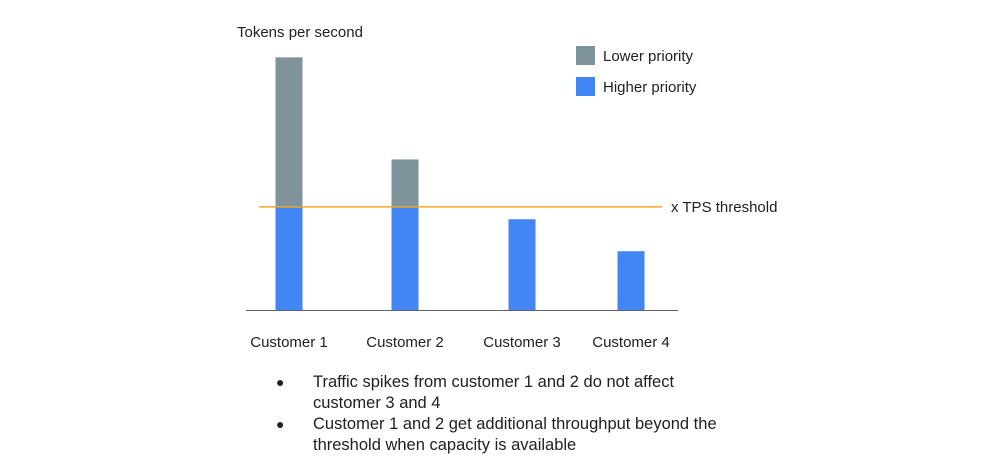  What do you see at coordinates (460, 342) in the screenshot?
I see `x-tick-labels: Customer 1 Customer 2 Customer 3 Customer 4` at bounding box center [460, 342].